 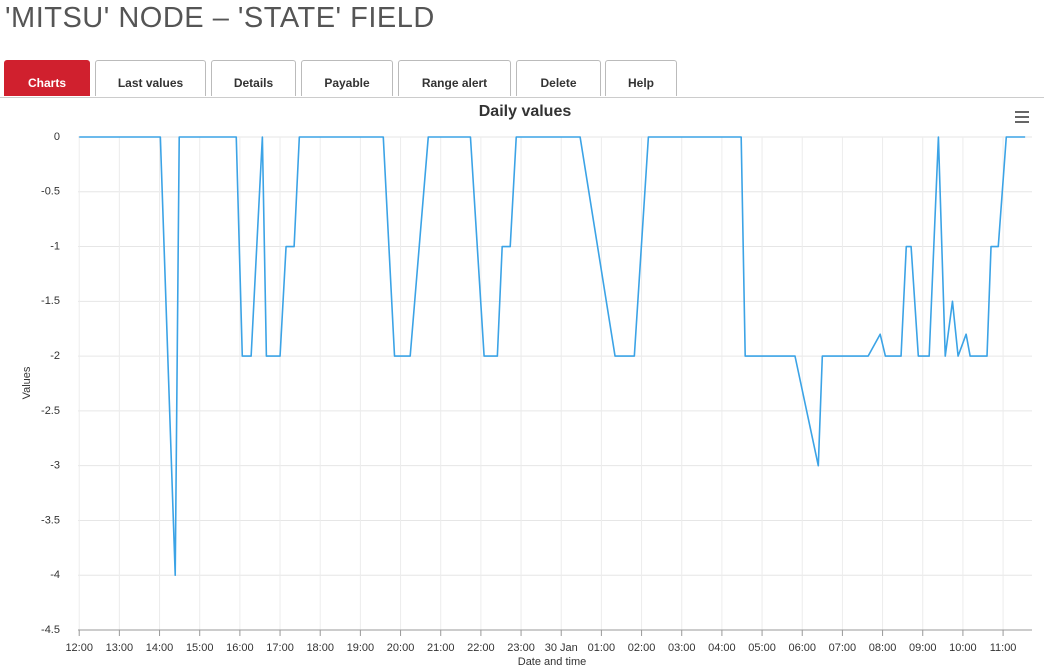 What do you see at coordinates (240, 648) in the screenshot?
I see `x-tick-label: 16:00` at bounding box center [240, 648].